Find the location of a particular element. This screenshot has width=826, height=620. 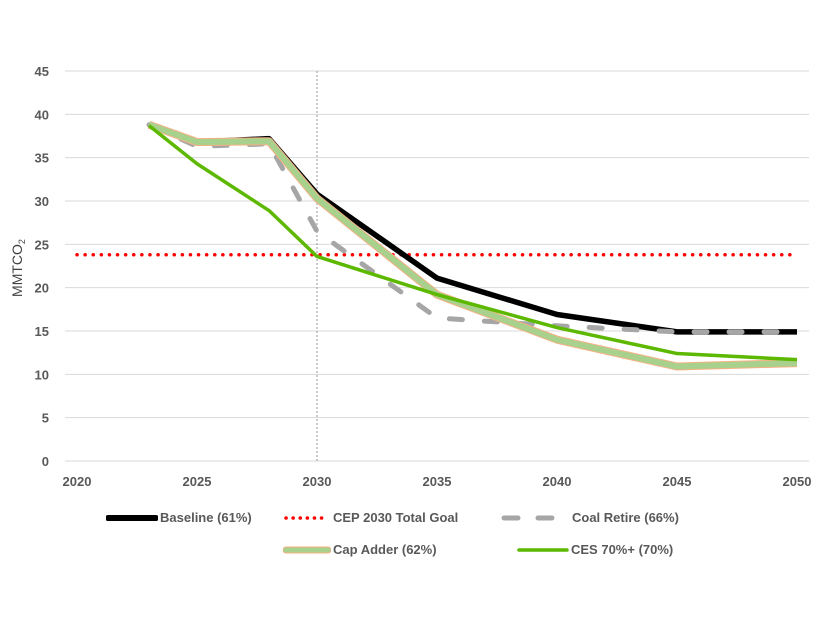

legend-label-coal-retire: Coal Retire (66%) is located at coordinates (625, 517).